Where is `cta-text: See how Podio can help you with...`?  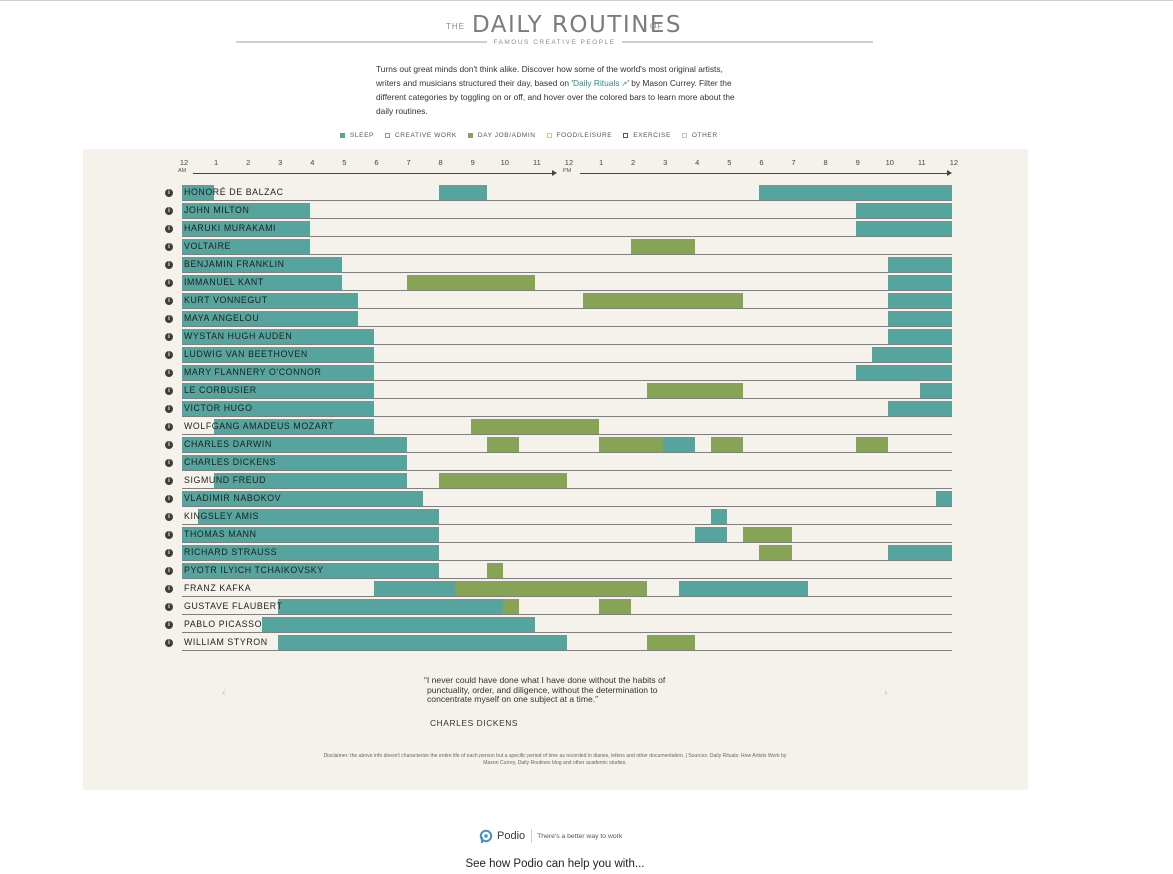 cta-text: See how Podio can help you with... is located at coordinates (555, 864).